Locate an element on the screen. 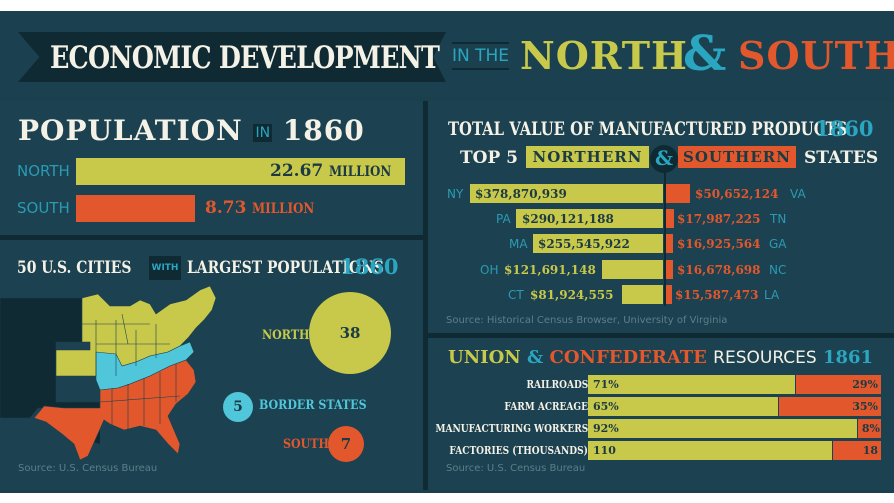 The height and width of the screenshot is (503, 894). title-north: NORTH is located at coordinates (604, 55).